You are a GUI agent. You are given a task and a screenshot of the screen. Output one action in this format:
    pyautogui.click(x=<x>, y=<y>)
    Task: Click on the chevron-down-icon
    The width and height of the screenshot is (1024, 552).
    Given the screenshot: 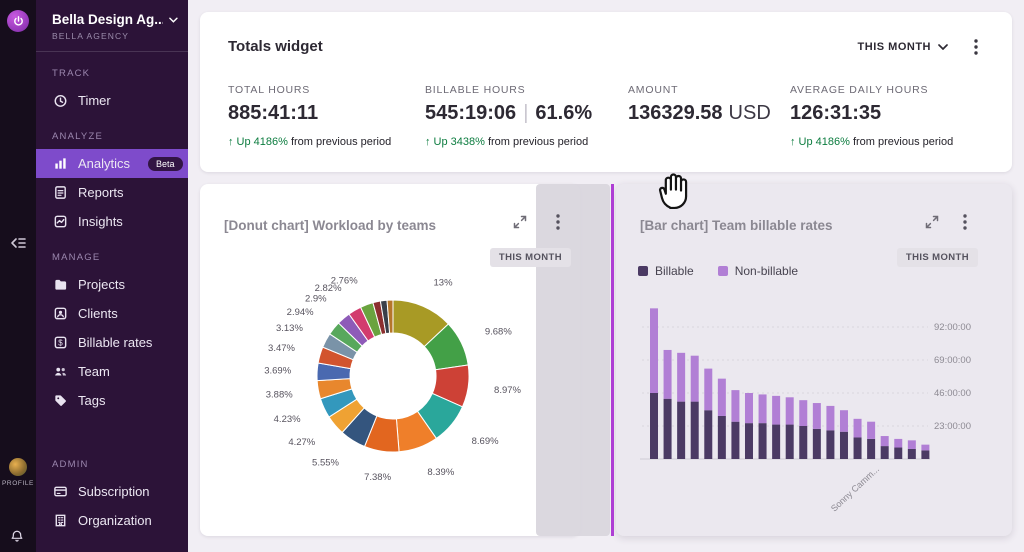 What is the action you would take?
    pyautogui.click(x=173, y=20)
    